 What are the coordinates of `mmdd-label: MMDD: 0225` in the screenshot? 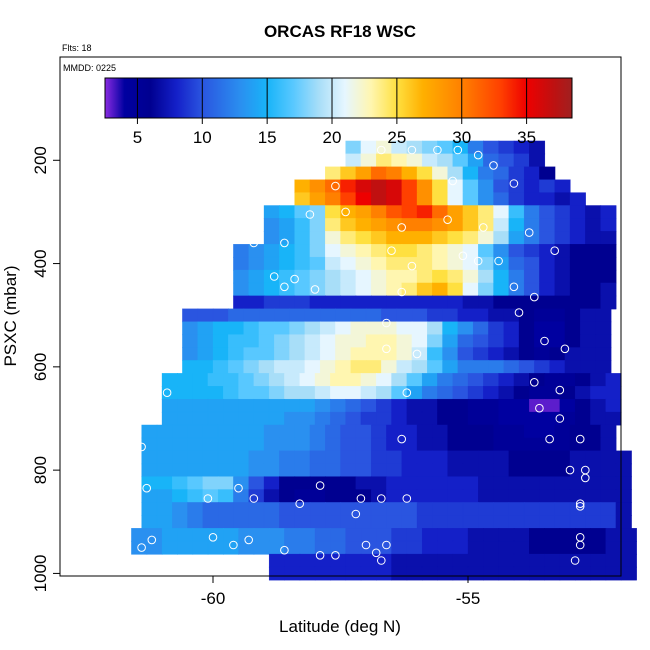 It's located at (89, 68).